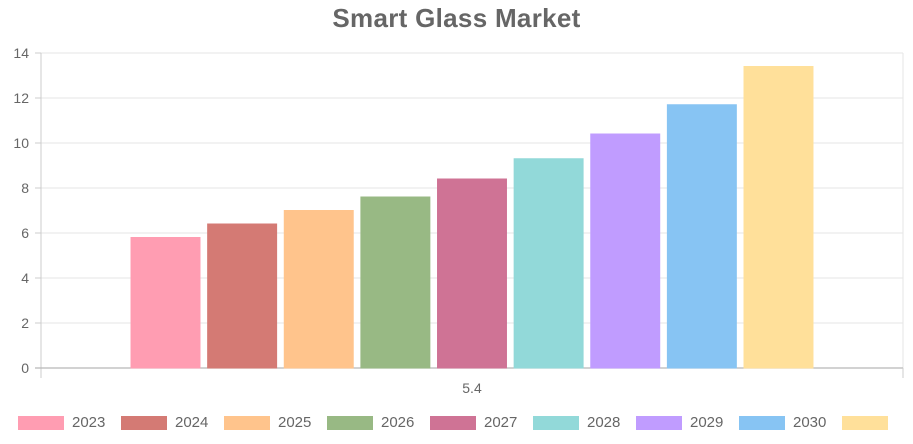 Image resolution: width=913 pixels, height=444 pixels. I want to click on legend-label: 2026, so click(398, 422).